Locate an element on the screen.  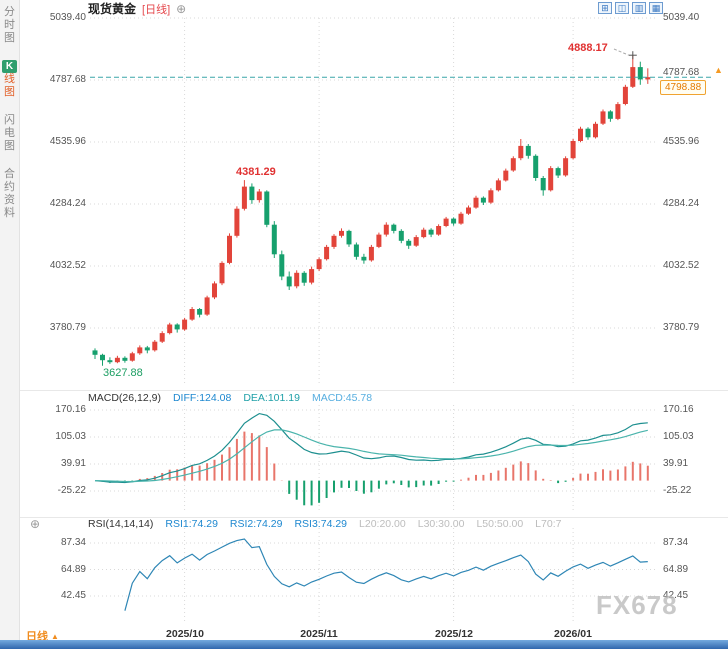
sidebar-tab-char: 时 is located at coordinates (9, 25).